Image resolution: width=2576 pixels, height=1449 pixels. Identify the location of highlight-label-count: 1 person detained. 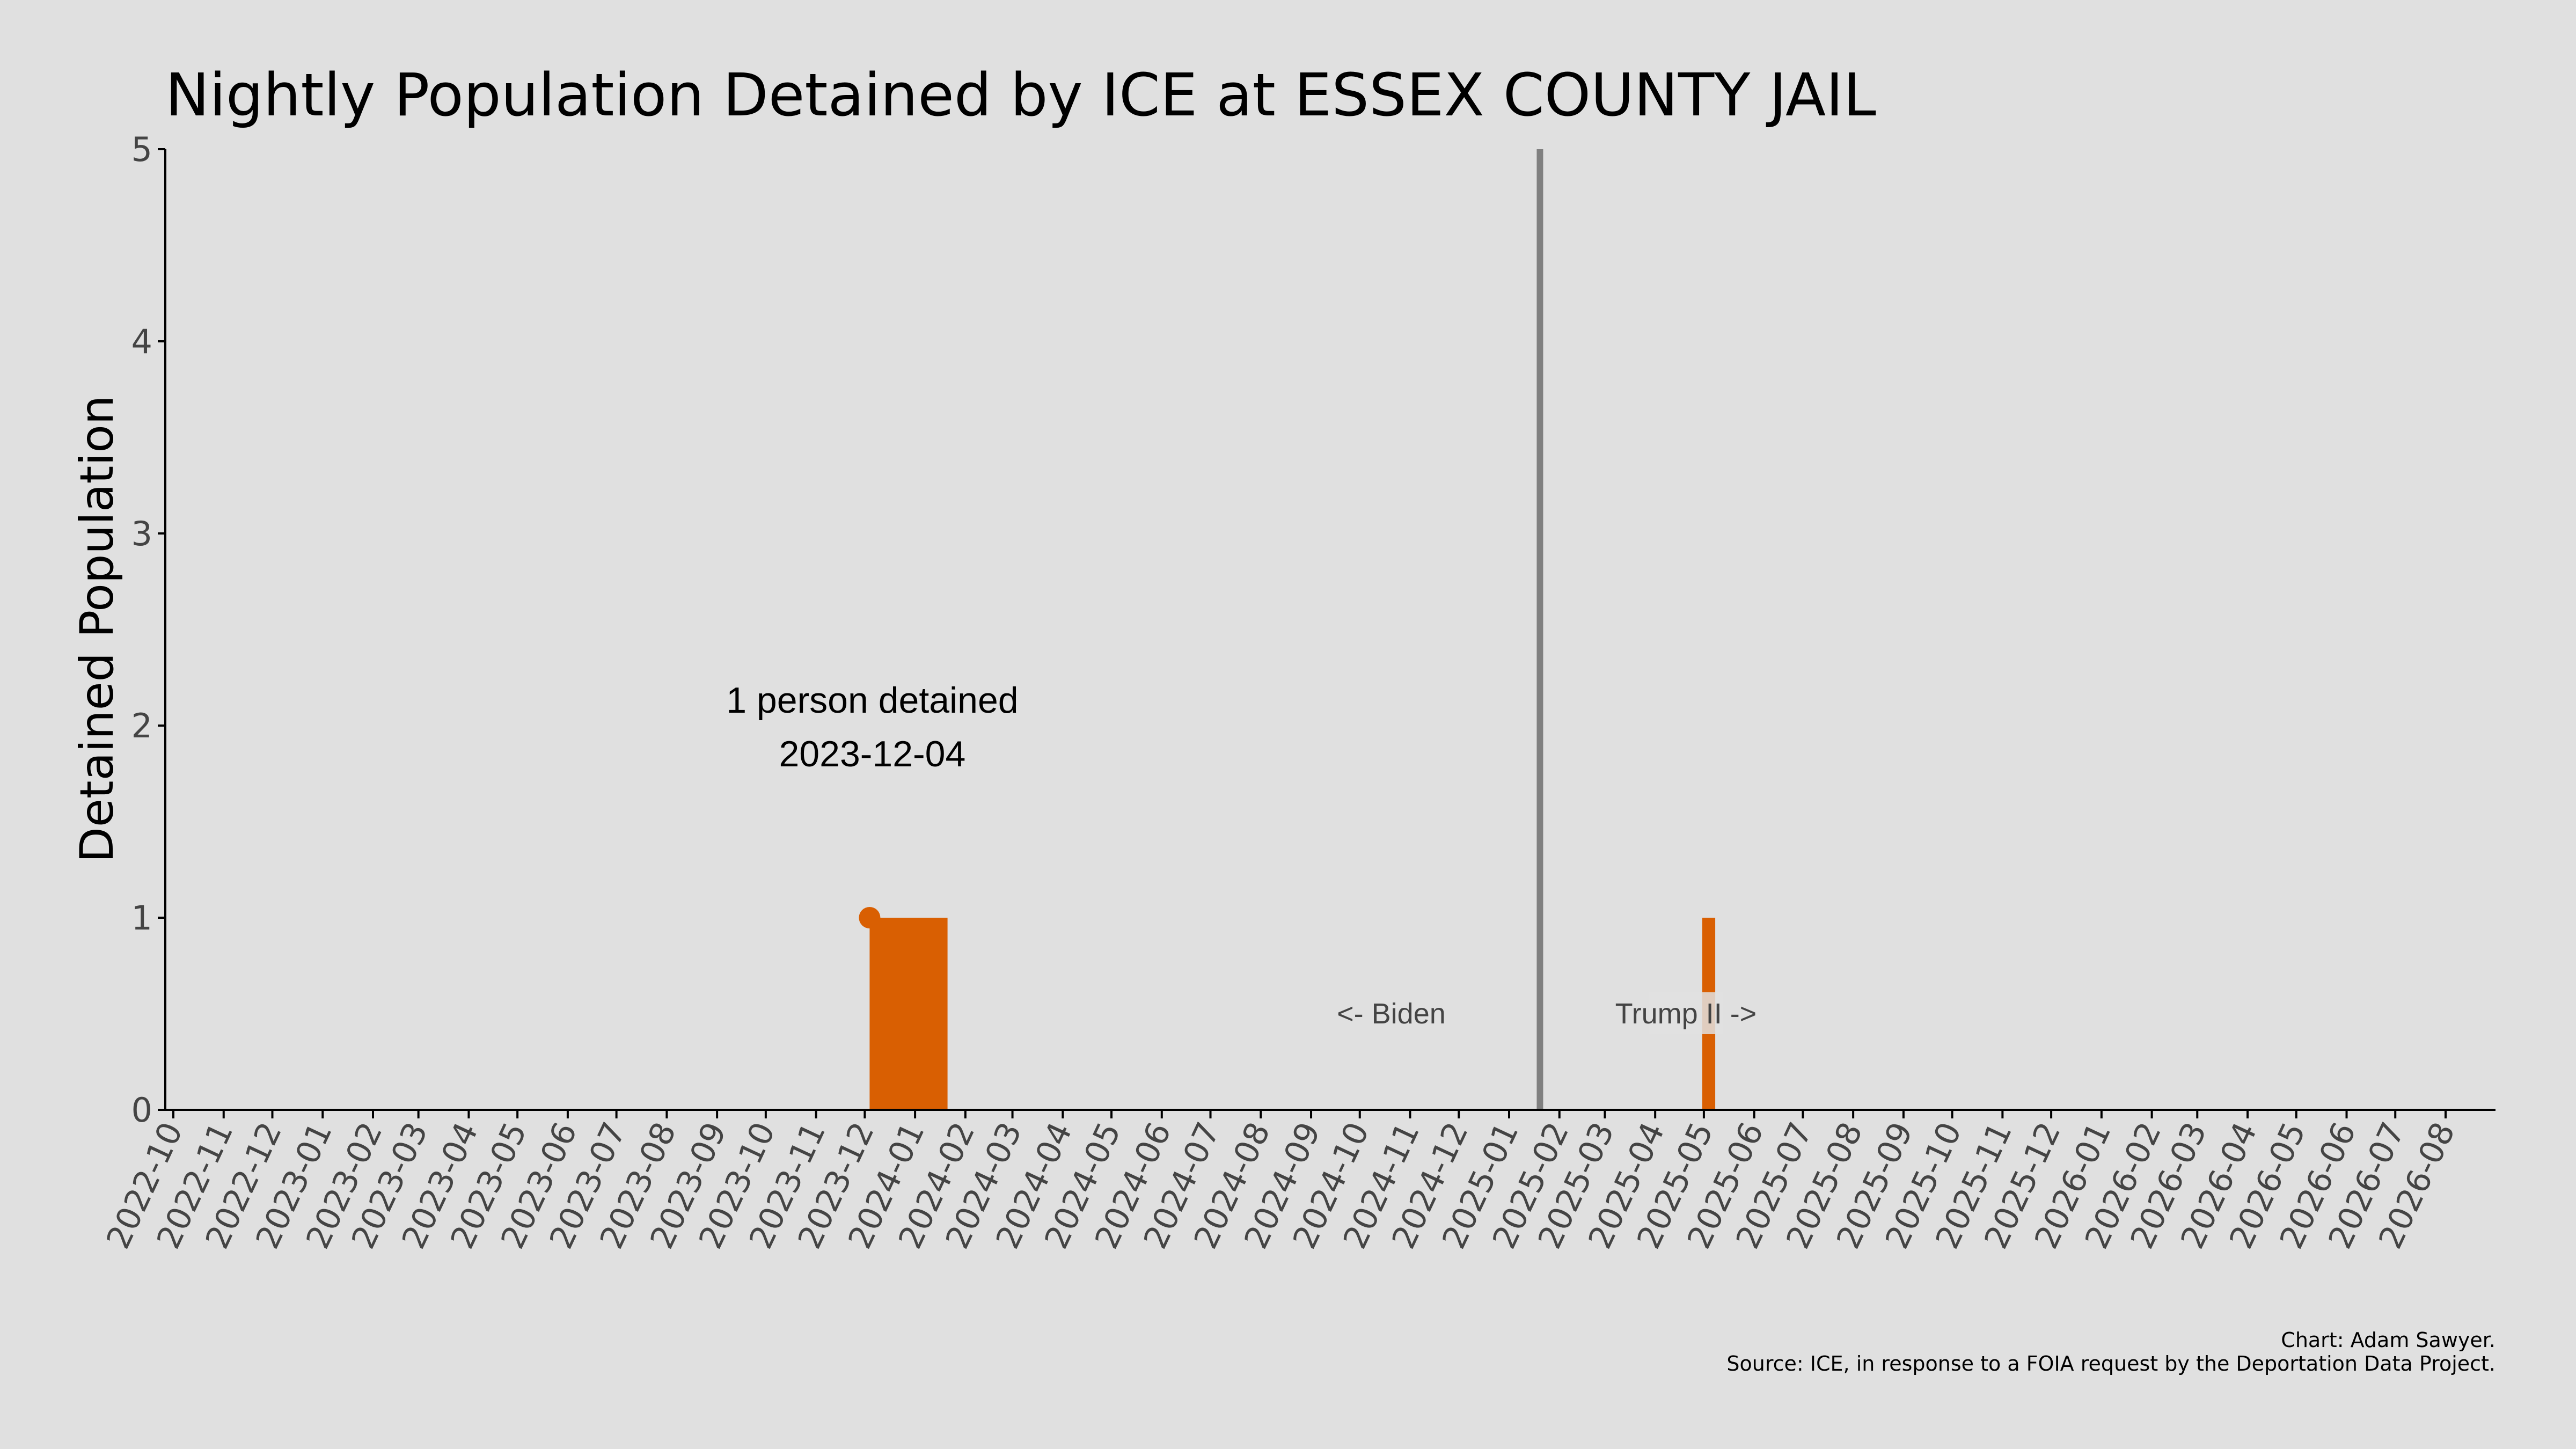
(872, 700).